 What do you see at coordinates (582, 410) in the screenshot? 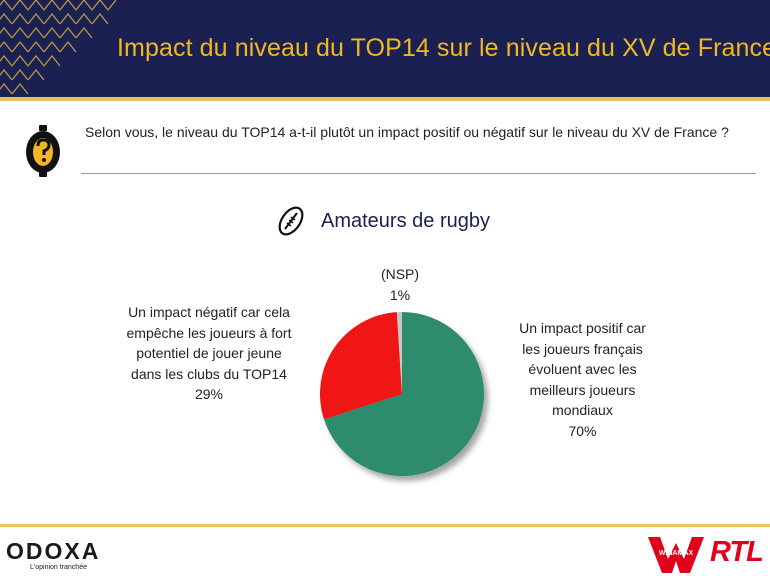
I see `slice-label-line: mondiaux` at bounding box center [582, 410].